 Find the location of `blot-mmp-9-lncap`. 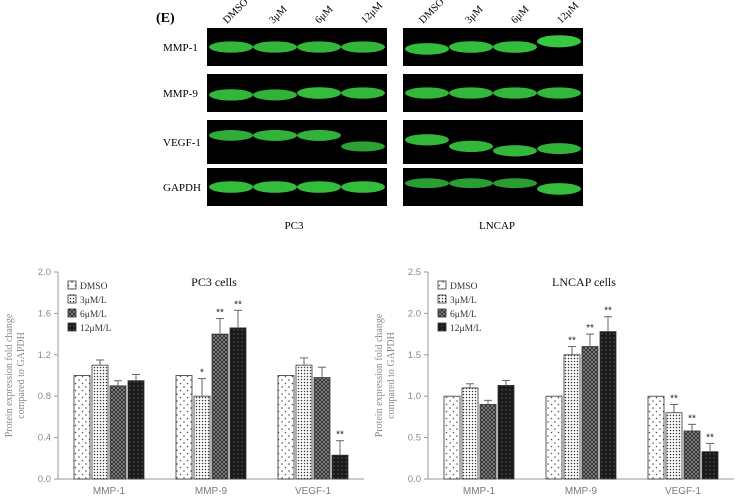

blot-mmp-9-lncap is located at coordinates (493, 93).